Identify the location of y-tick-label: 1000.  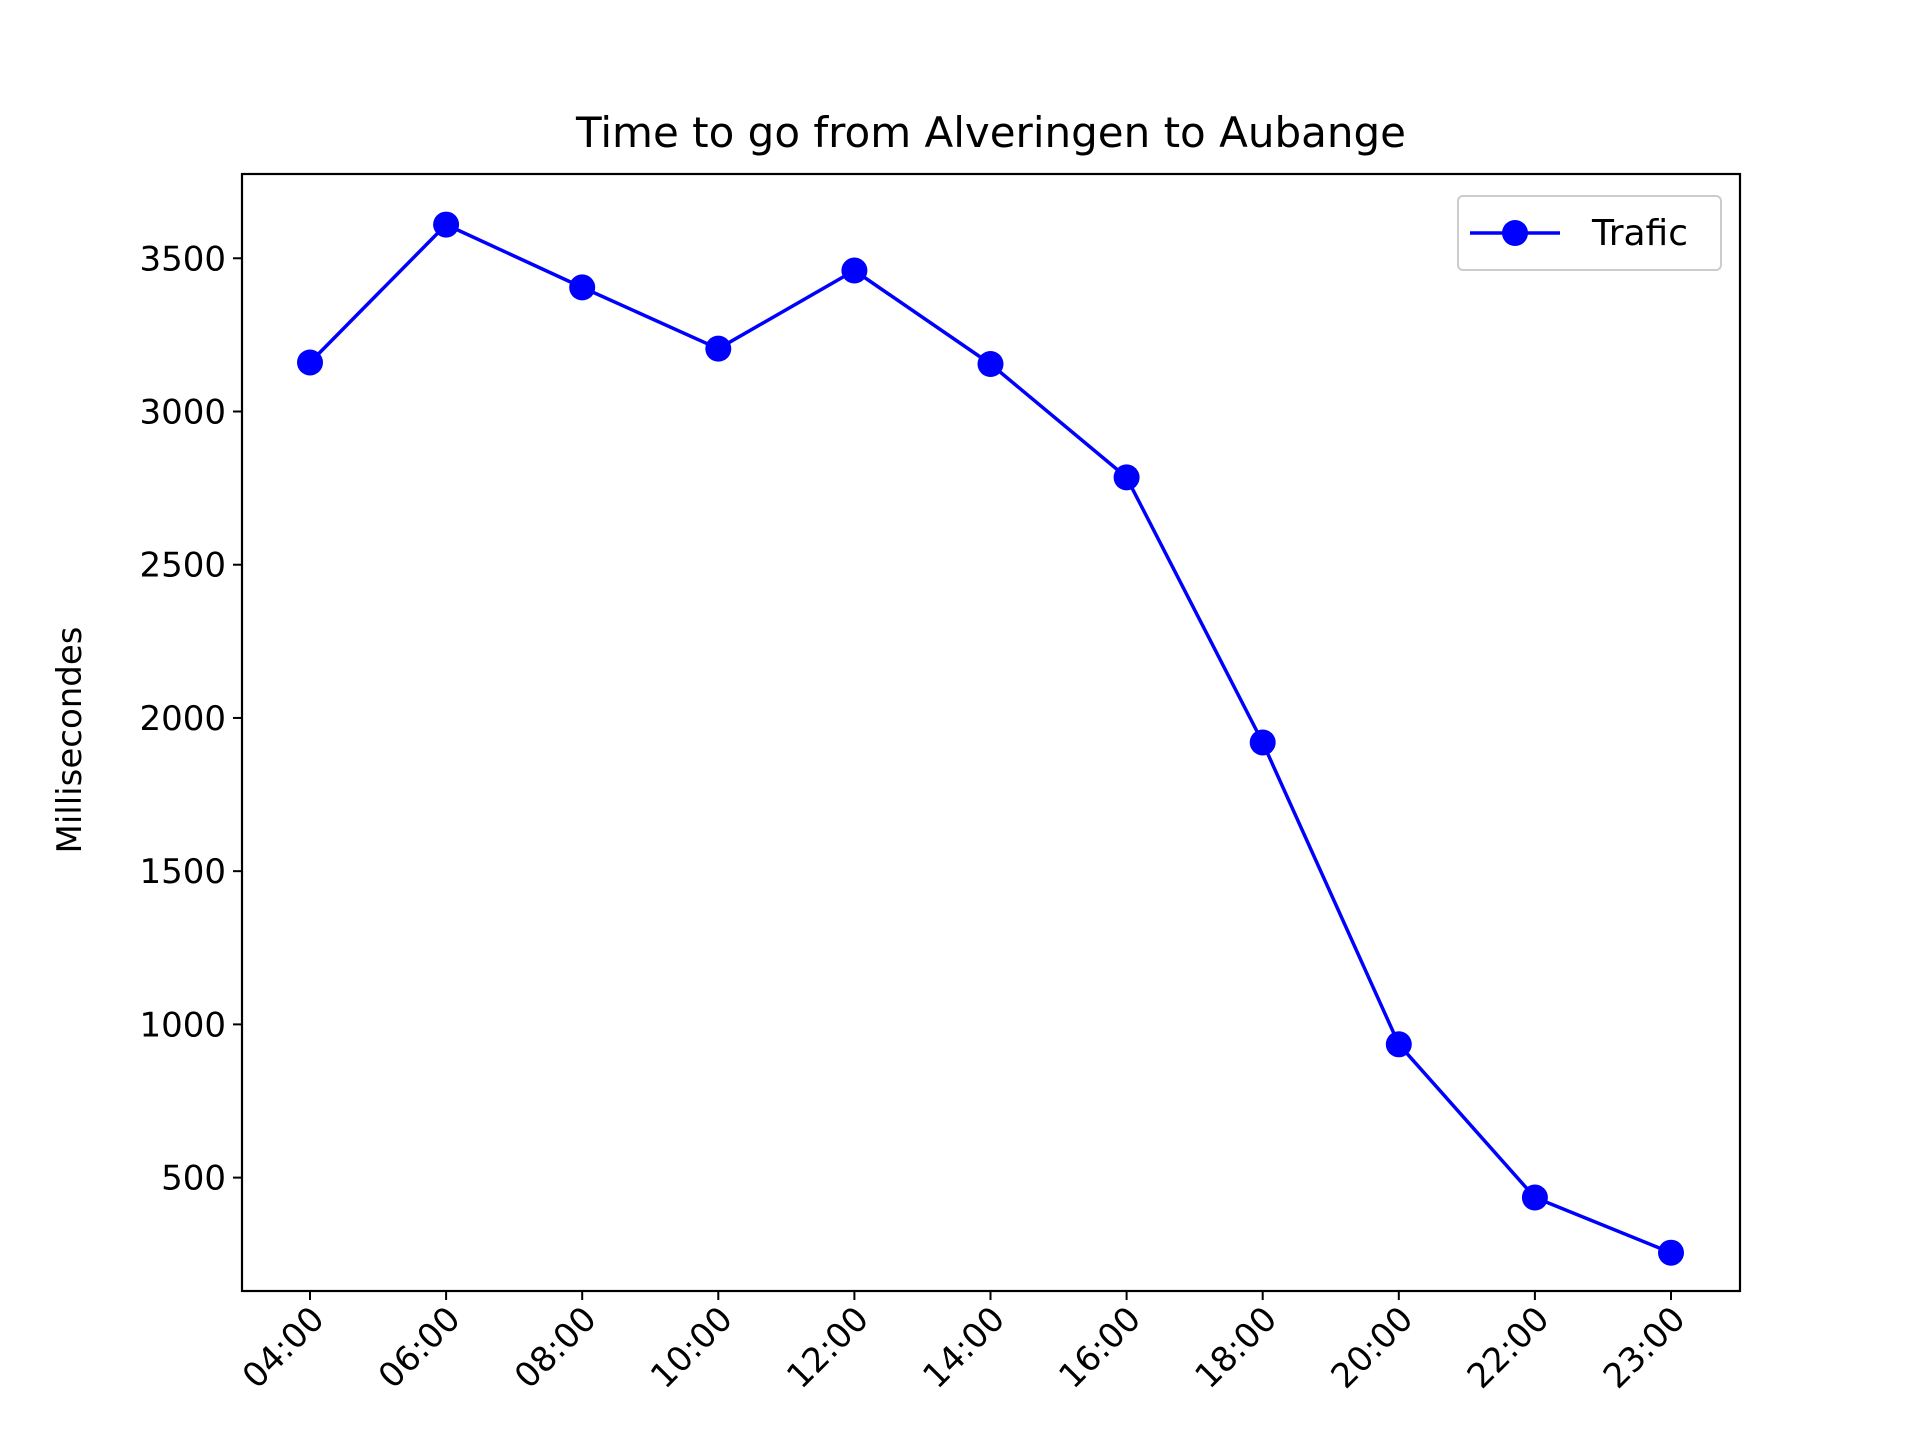
(182, 1025).